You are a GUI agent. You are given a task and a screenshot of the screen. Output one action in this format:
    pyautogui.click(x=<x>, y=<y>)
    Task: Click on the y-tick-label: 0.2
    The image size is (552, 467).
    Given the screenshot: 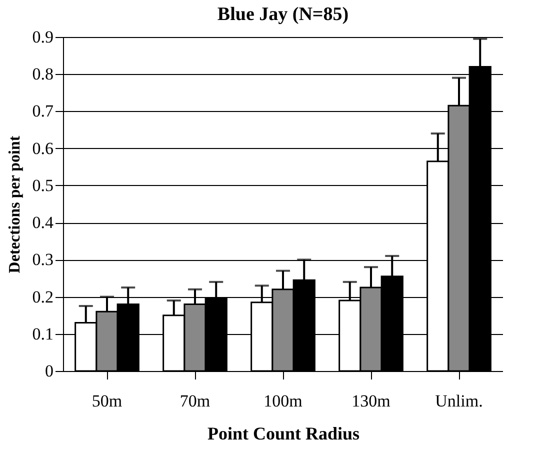 What is the action you would take?
    pyautogui.click(x=43, y=296)
    